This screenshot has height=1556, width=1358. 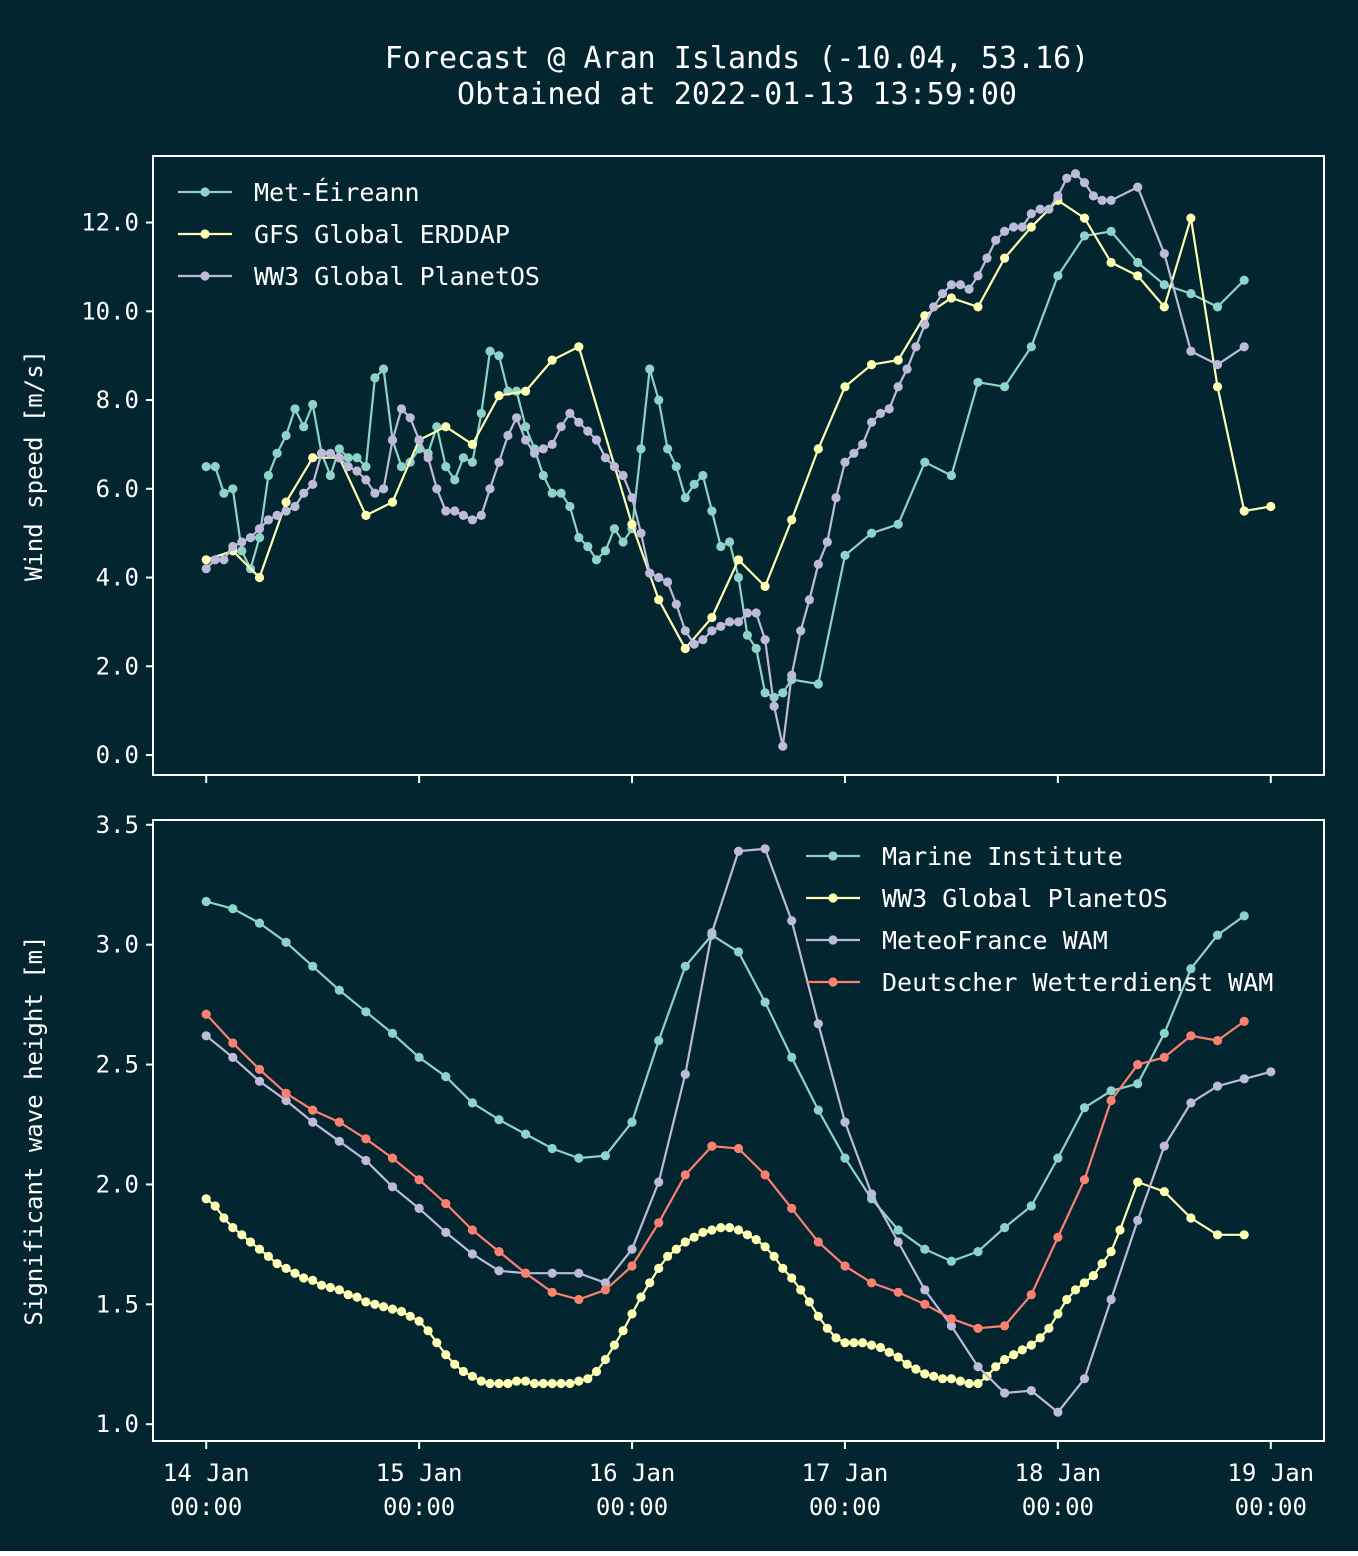 What do you see at coordinates (117, 400) in the screenshot?
I see `y-tick-label: 8.0` at bounding box center [117, 400].